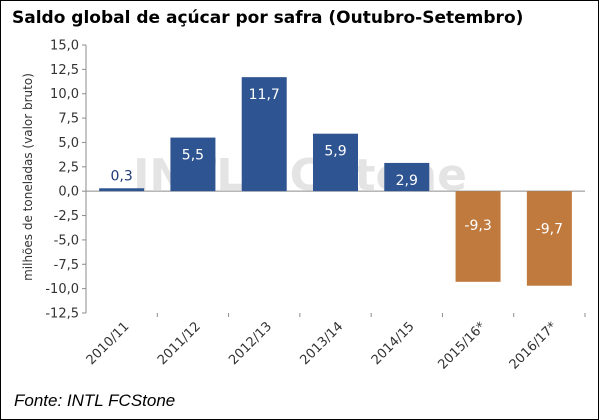 The height and width of the screenshot is (420, 599). Describe the element at coordinates (68, 119) in the screenshot. I see `y-tick-label: 7,5` at that location.